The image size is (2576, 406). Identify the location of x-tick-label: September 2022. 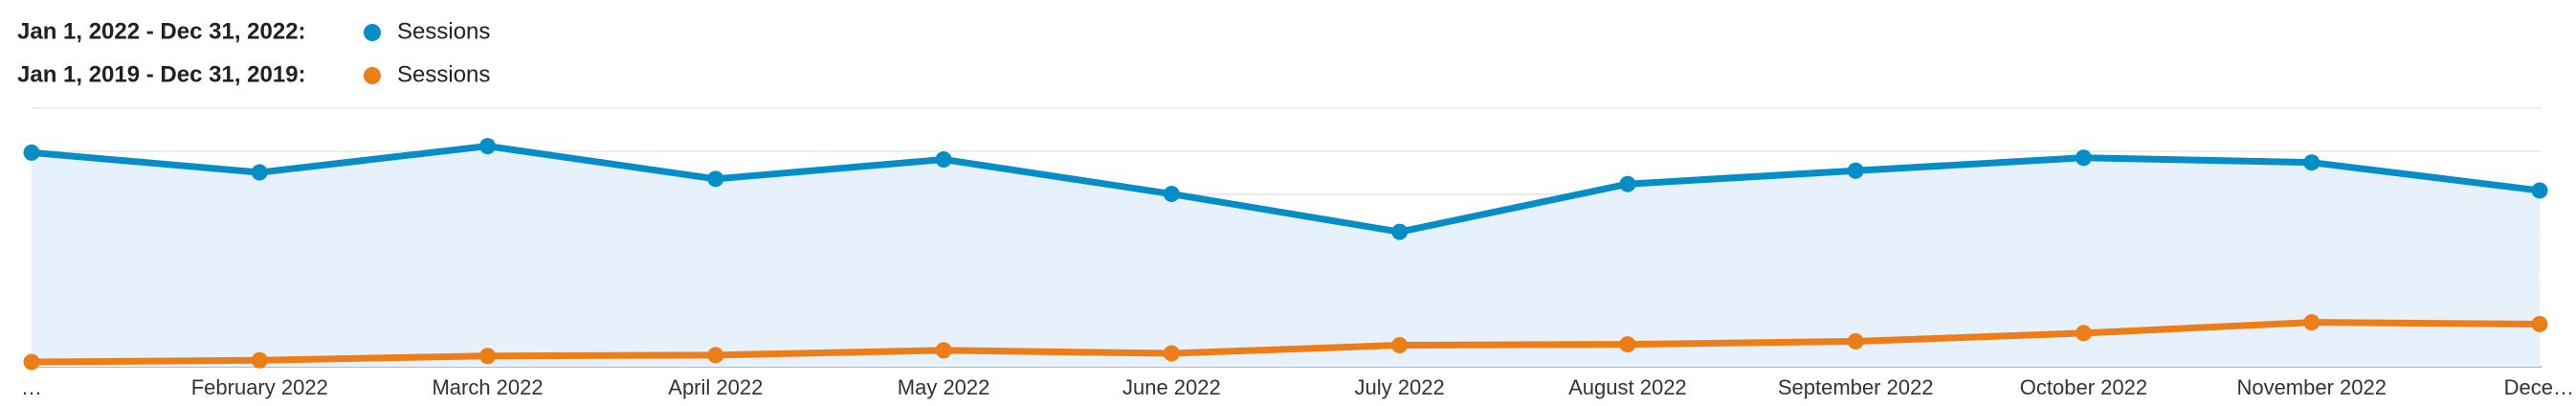
(1856, 387).